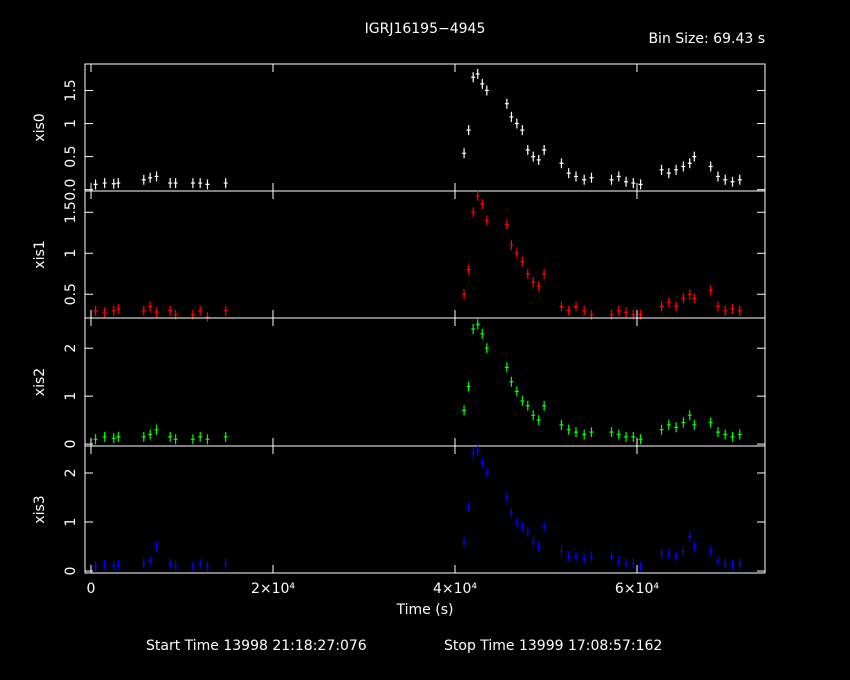 Image resolution: width=850 pixels, height=680 pixels. I want to click on chart-title: IGRJ16195−4945, so click(425, 29).